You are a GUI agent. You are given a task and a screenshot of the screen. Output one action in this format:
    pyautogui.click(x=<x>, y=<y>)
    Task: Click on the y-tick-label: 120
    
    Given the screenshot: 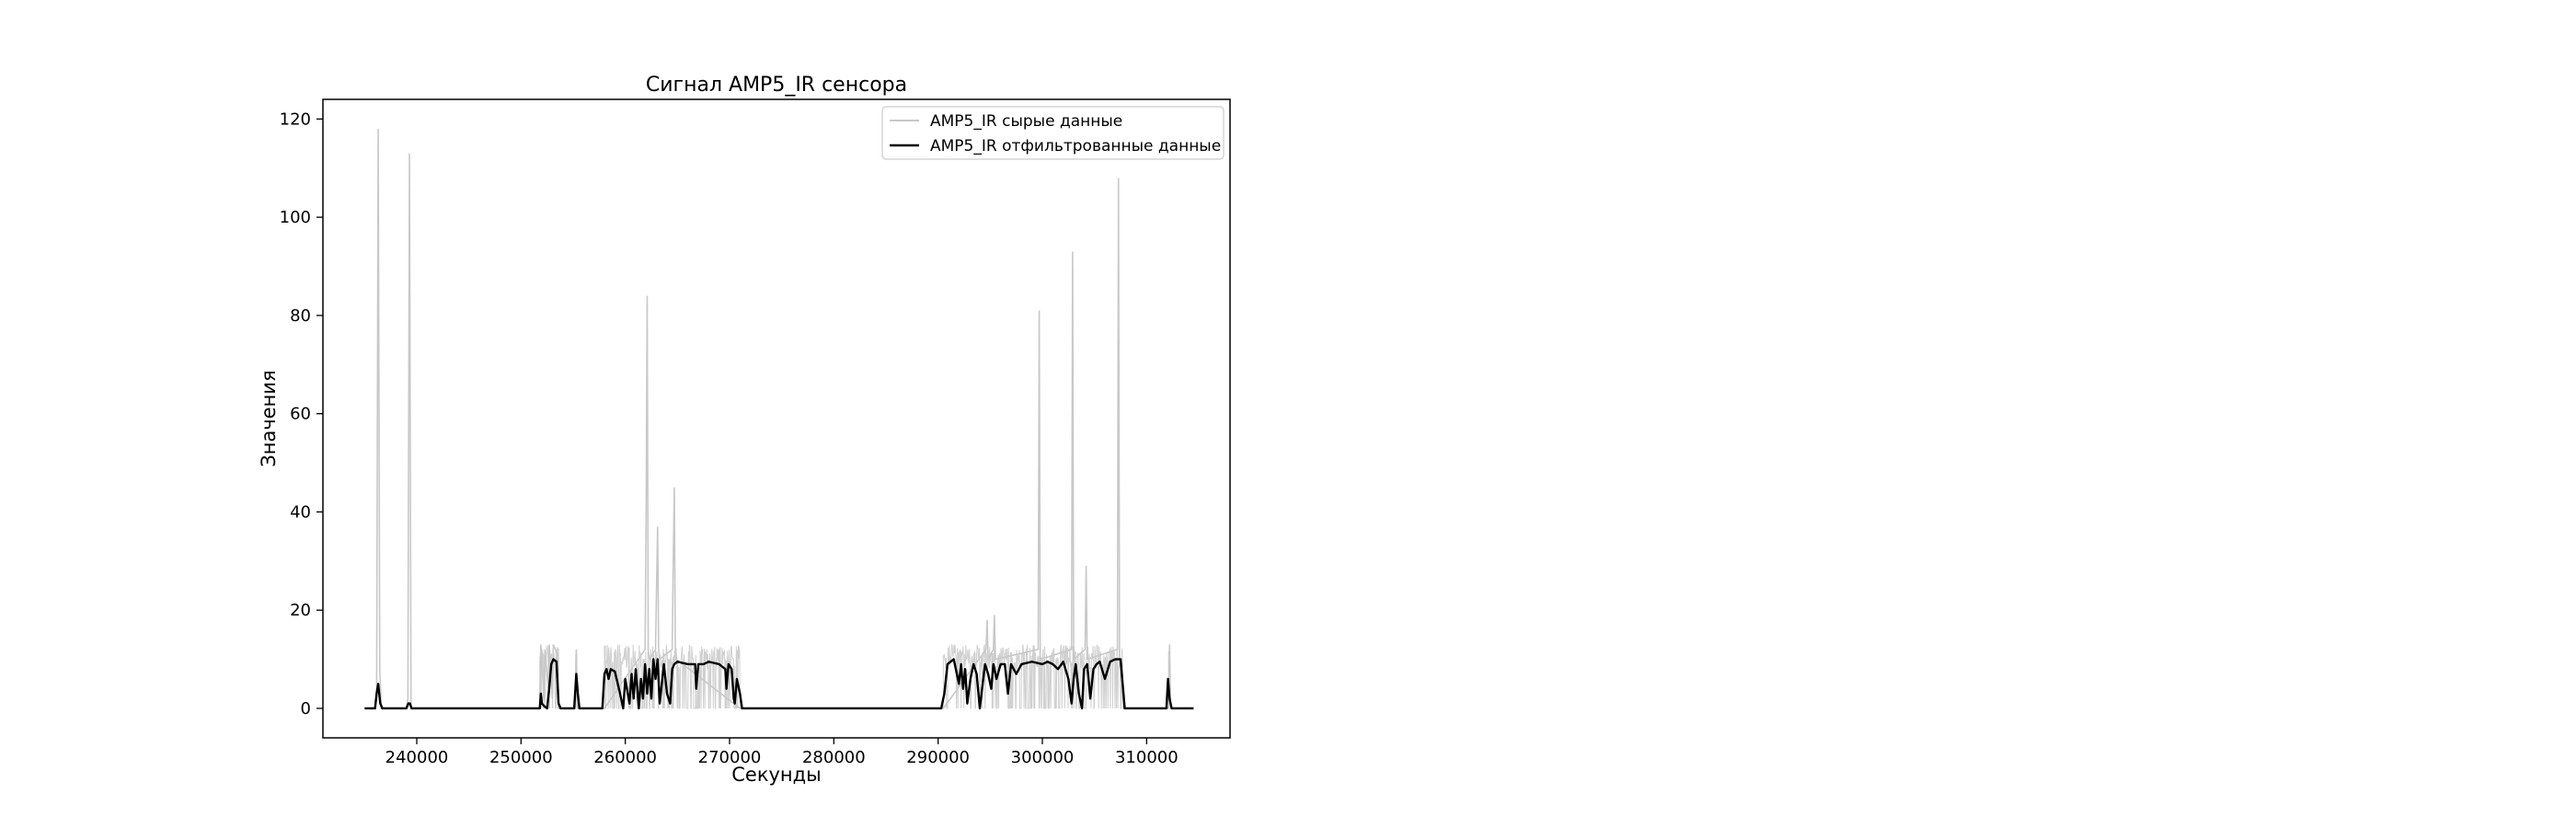 What is the action you would take?
    pyautogui.click(x=295, y=119)
    